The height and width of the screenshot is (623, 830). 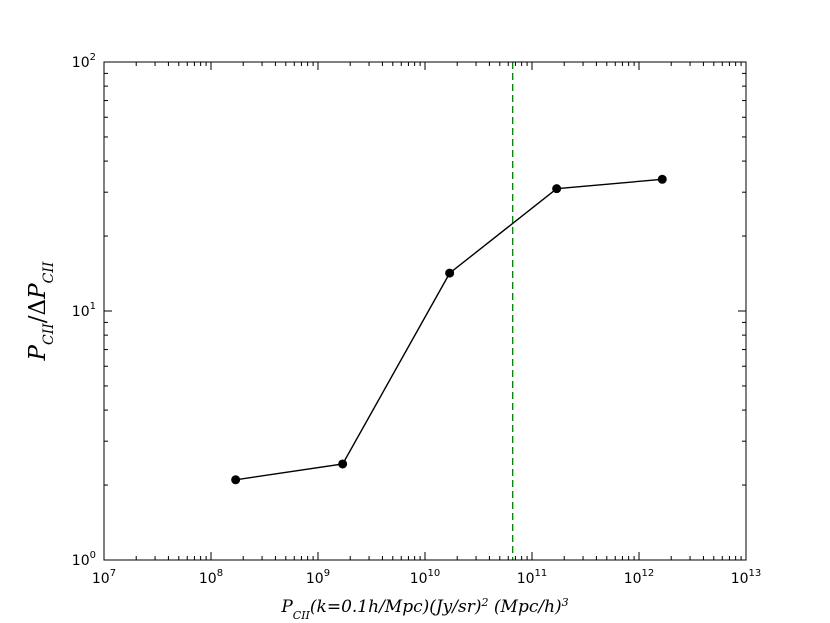 I want to click on y-tick-label: 10⁰, so click(x=84, y=559).